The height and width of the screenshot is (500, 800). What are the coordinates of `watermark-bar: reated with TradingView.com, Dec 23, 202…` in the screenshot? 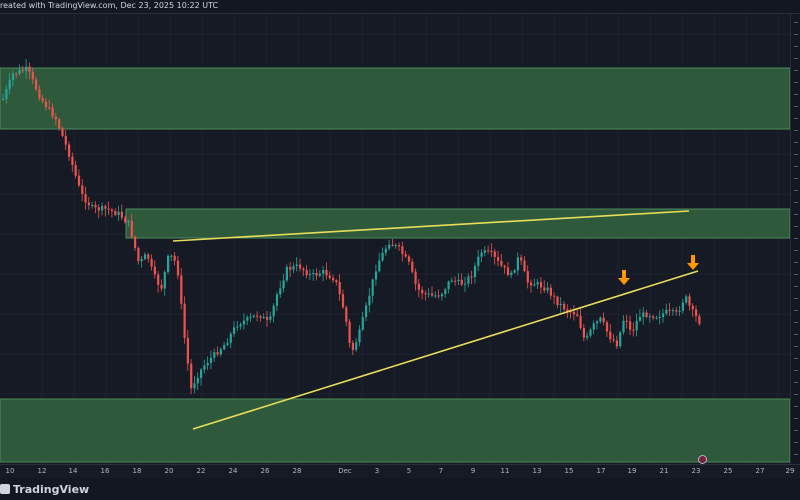 It's located at (400, 7).